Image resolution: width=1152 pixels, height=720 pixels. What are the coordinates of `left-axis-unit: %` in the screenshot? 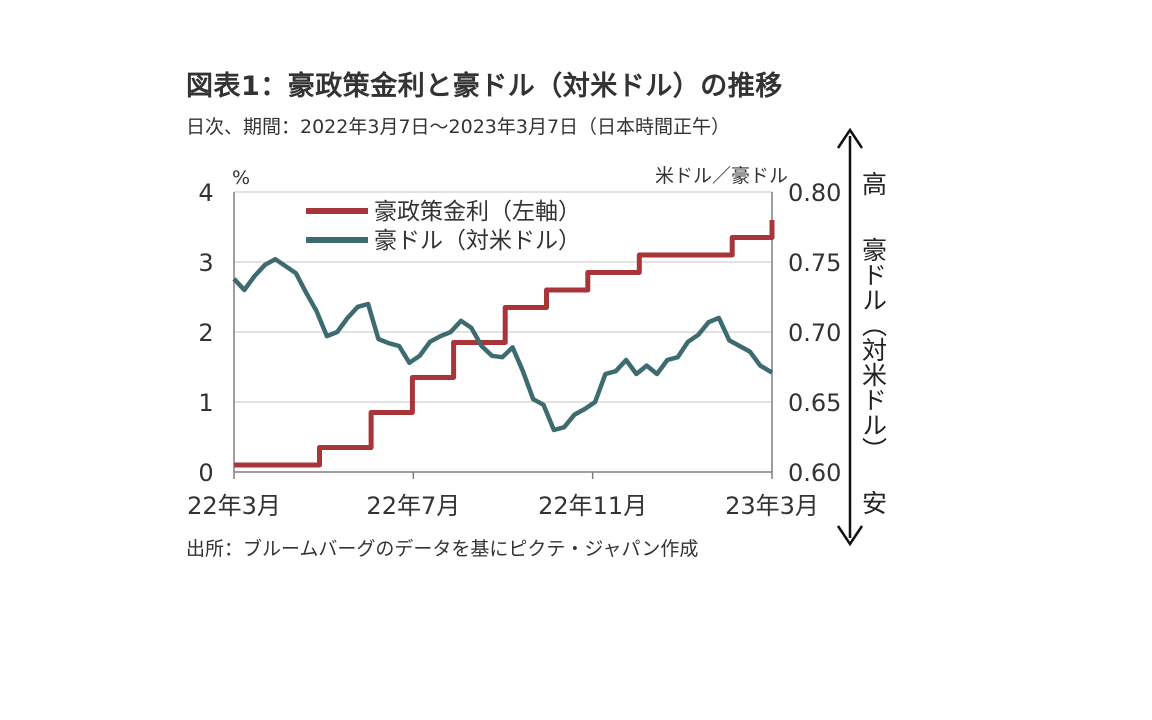 It's located at (241, 178).